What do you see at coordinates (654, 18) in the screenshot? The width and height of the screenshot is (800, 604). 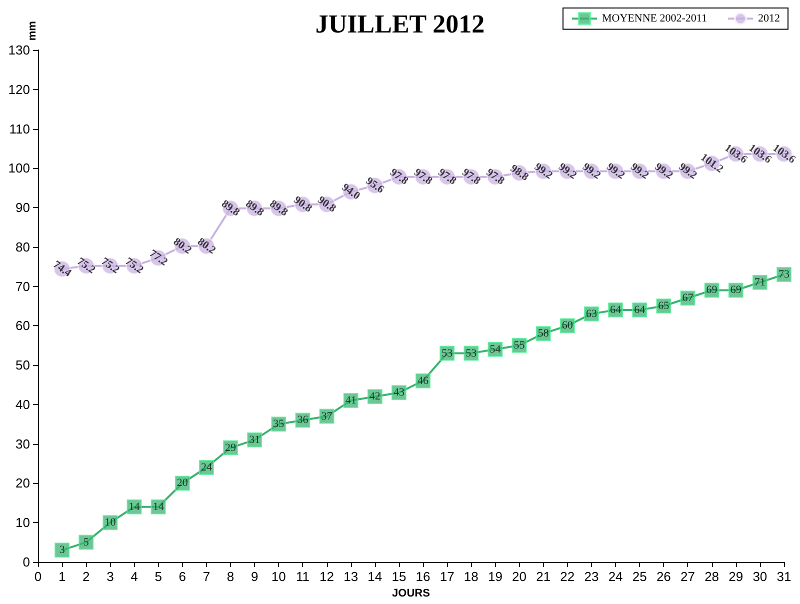 I see `legend-label: MOYENNE 2002-2011` at bounding box center [654, 18].